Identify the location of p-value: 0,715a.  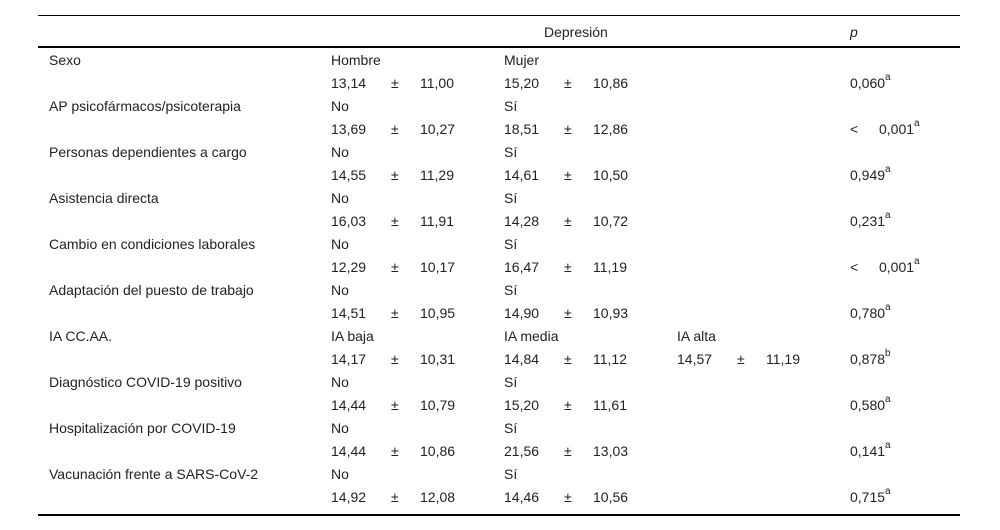
(870, 497).